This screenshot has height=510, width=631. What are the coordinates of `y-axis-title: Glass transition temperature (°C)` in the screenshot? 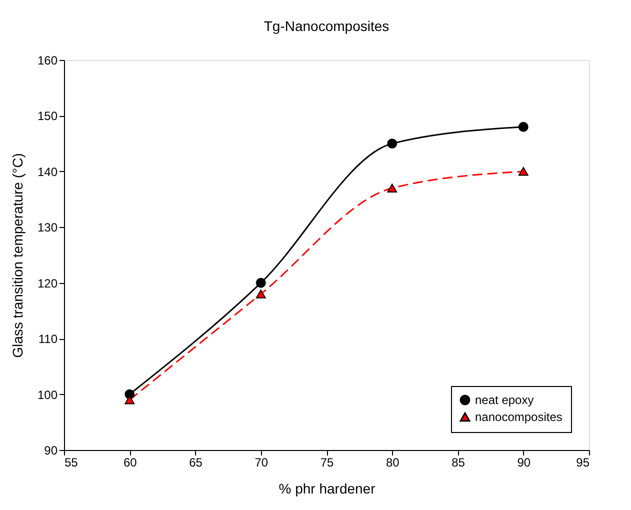 It's located at (17, 255).